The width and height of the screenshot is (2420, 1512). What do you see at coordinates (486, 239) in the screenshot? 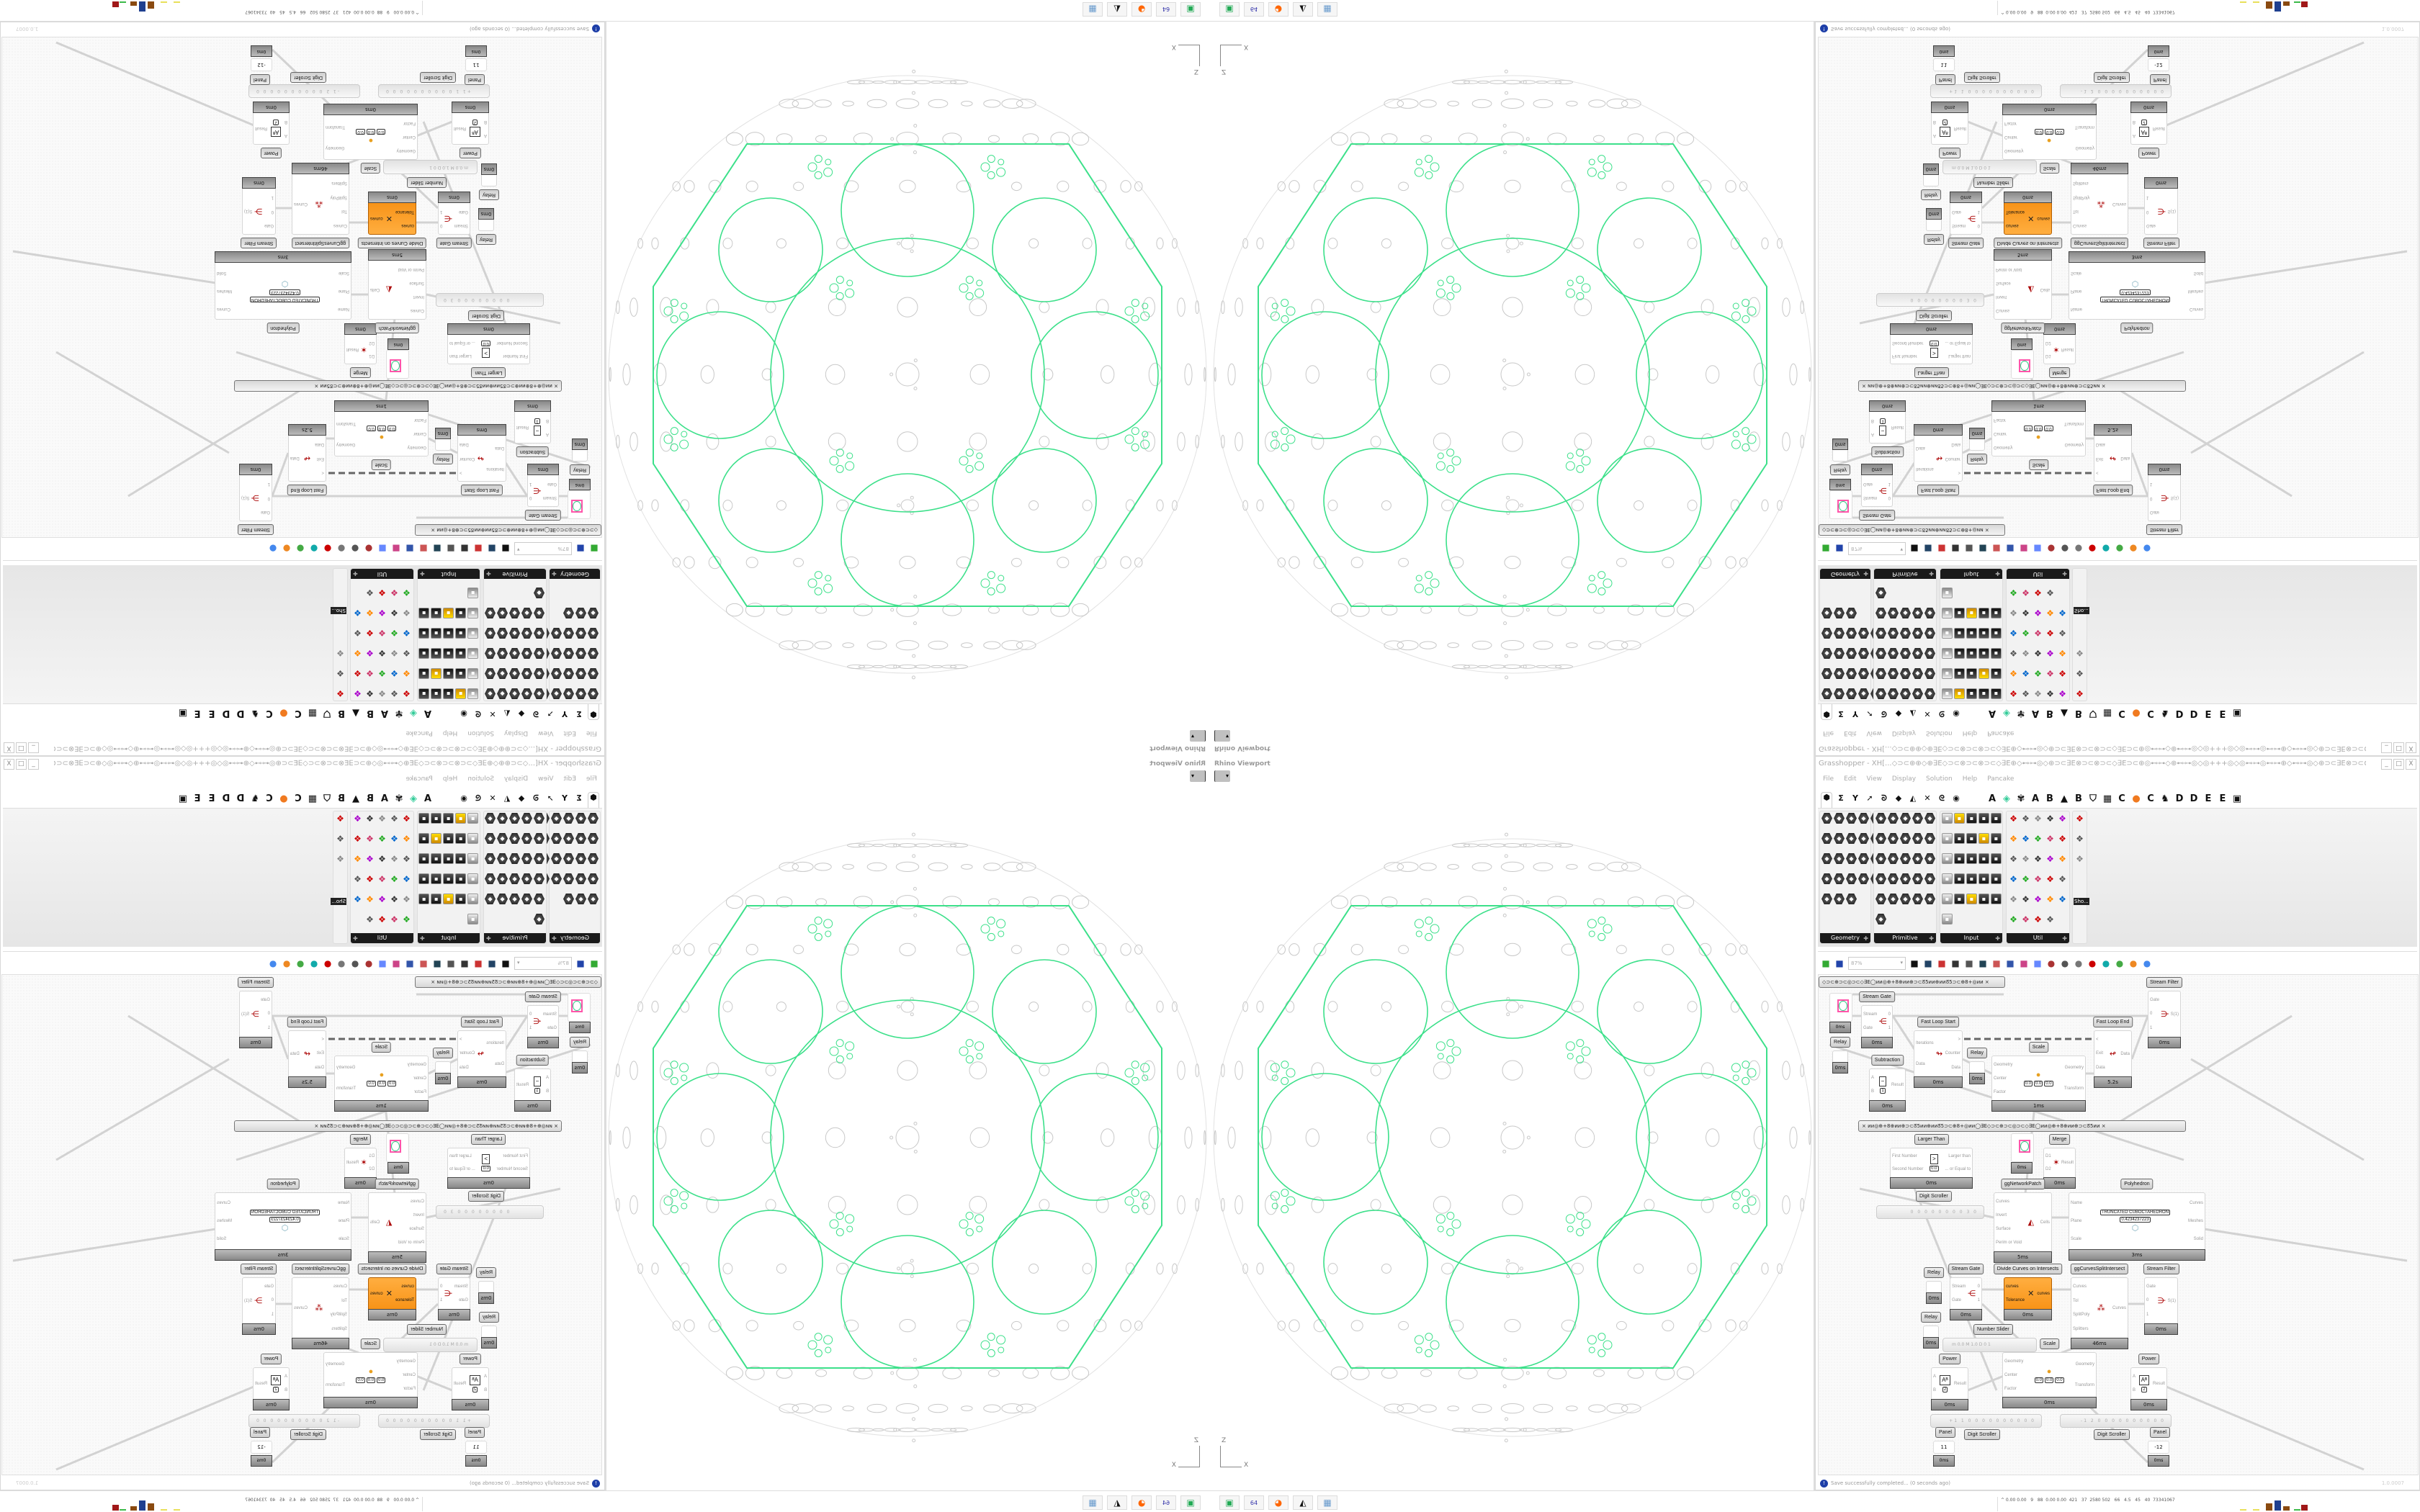
I see `relay-label: Relay` at bounding box center [486, 239].